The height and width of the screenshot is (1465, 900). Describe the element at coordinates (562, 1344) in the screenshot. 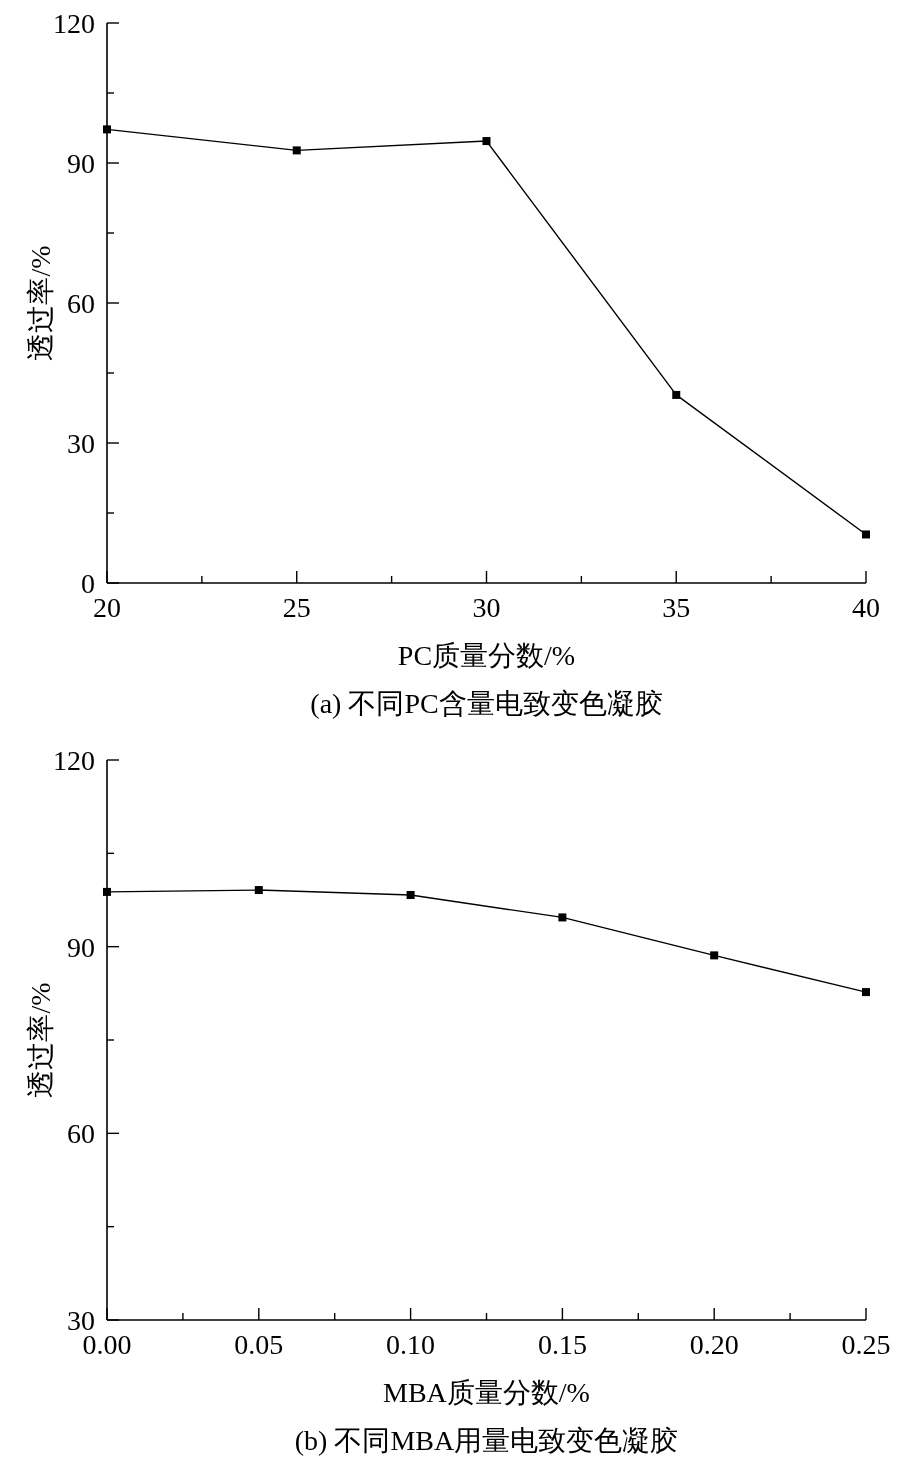

I see `x-tick-label: 0.15` at that location.